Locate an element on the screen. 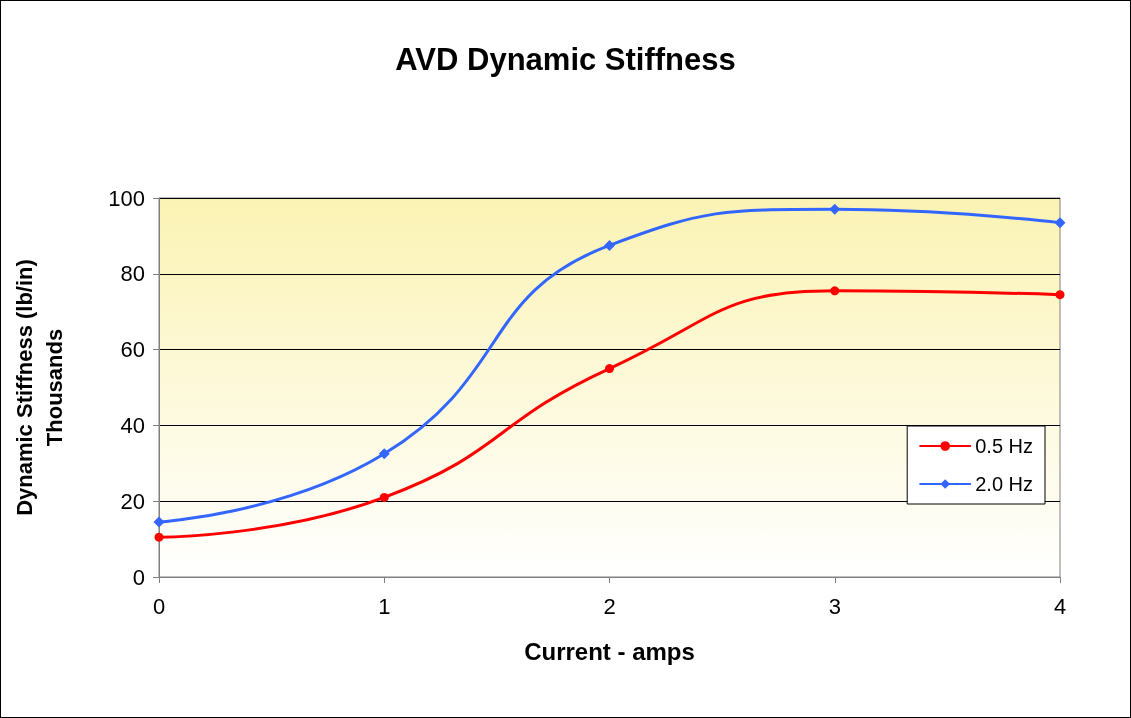 The height and width of the screenshot is (718, 1131). legend-label: 2.0 Hz is located at coordinates (1004, 484).